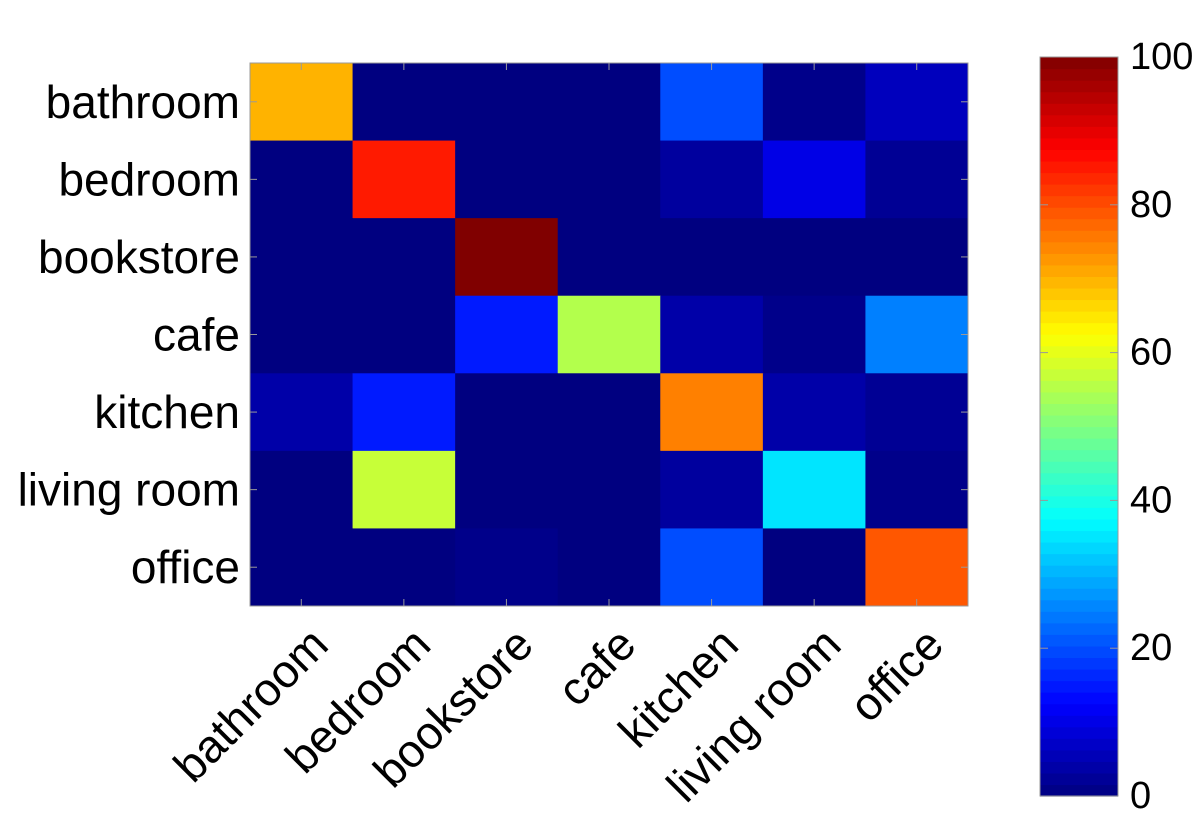 This screenshot has width=1196, height=818. Describe the element at coordinates (609, 412) in the screenshot. I see `heatmap-cell-kitchen-cafe: kitchen / cafe: 0` at that location.